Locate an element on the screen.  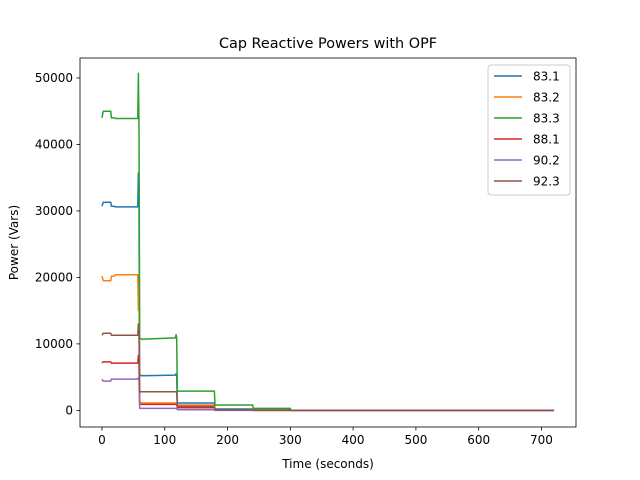
x-tick-label: 400 is located at coordinates (353, 440).